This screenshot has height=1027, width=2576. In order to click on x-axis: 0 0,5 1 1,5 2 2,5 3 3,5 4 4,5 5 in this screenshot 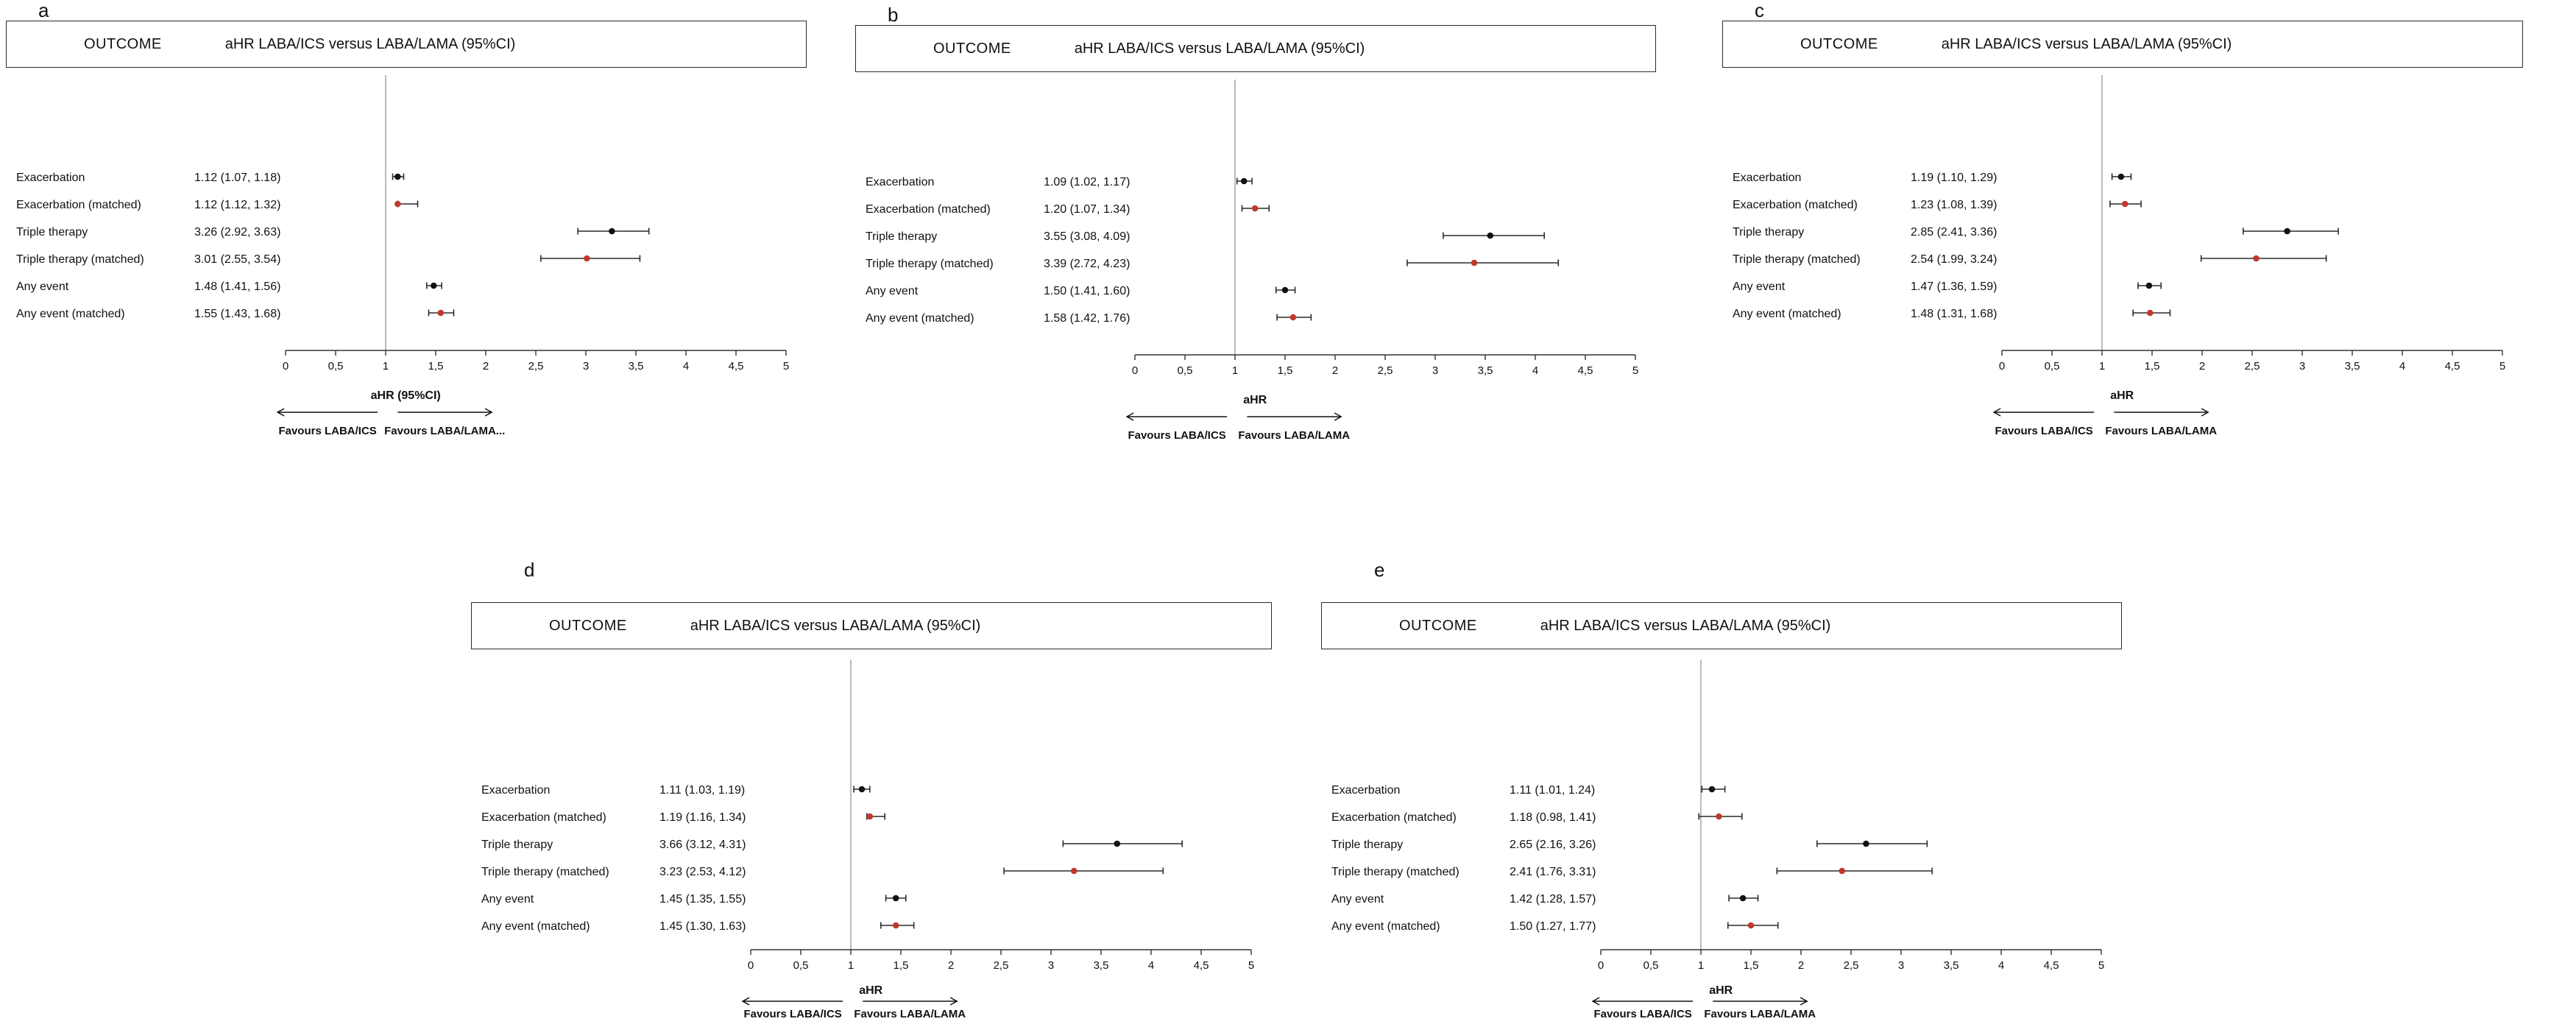, I will do `click(1385, 366)`.